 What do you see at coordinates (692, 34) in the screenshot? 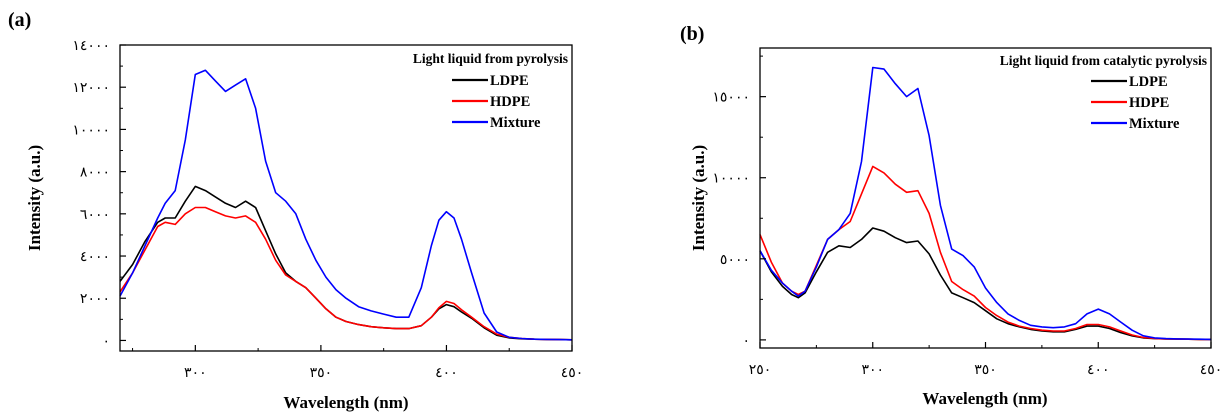
I see `panel-b-label: (b)` at bounding box center [692, 34].